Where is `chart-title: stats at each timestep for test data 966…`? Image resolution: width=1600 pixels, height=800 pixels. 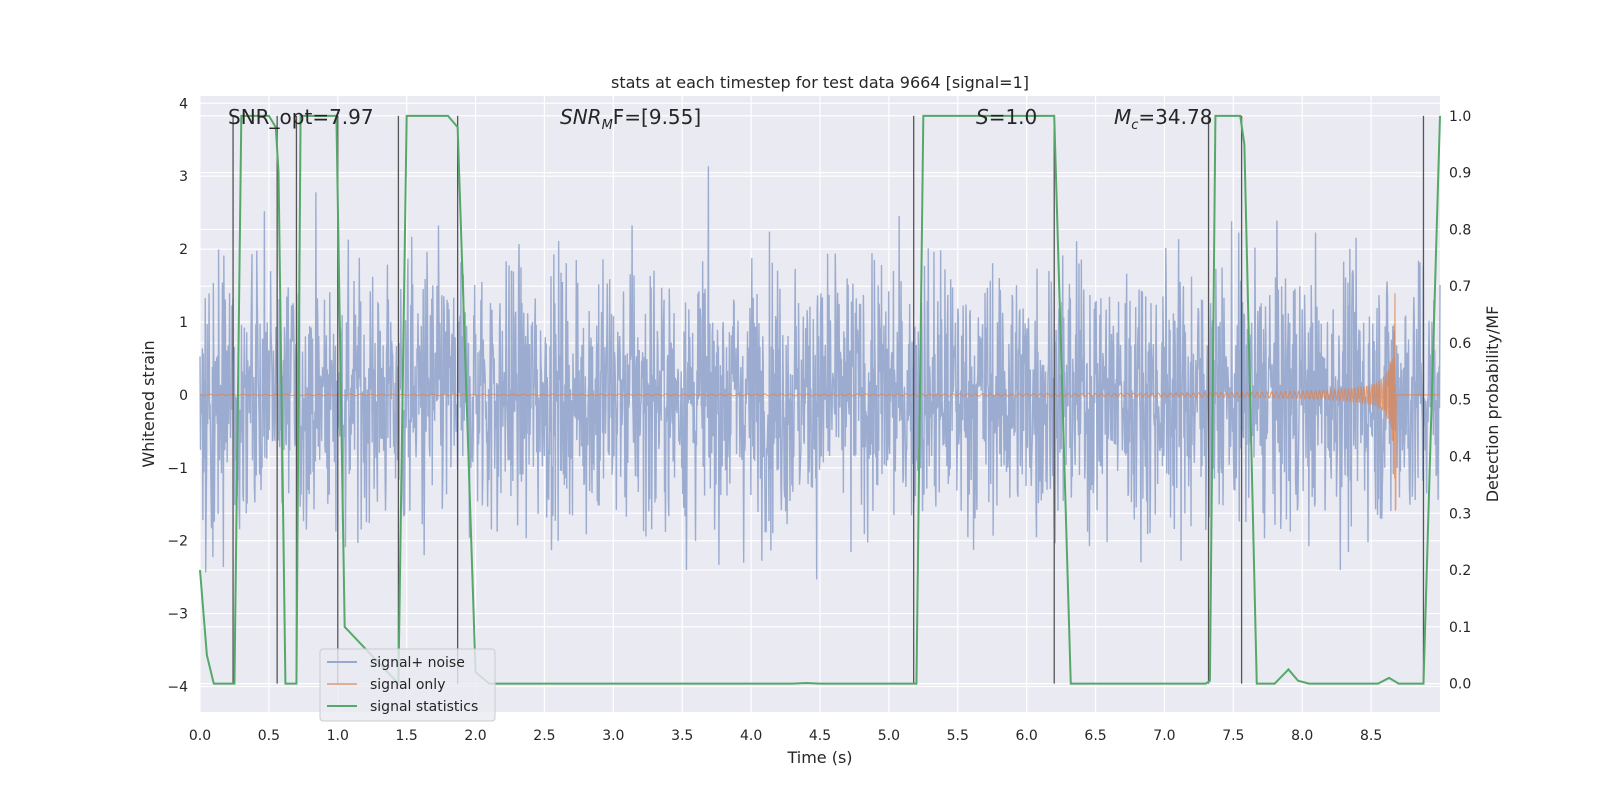 chart-title: stats at each timestep for test data 966… is located at coordinates (820, 82).